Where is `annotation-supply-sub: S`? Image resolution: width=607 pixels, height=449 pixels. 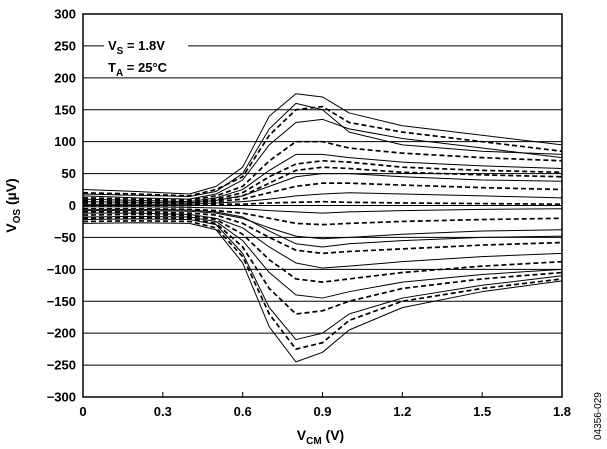 annotation-supply-sub: S is located at coordinates (120, 51).